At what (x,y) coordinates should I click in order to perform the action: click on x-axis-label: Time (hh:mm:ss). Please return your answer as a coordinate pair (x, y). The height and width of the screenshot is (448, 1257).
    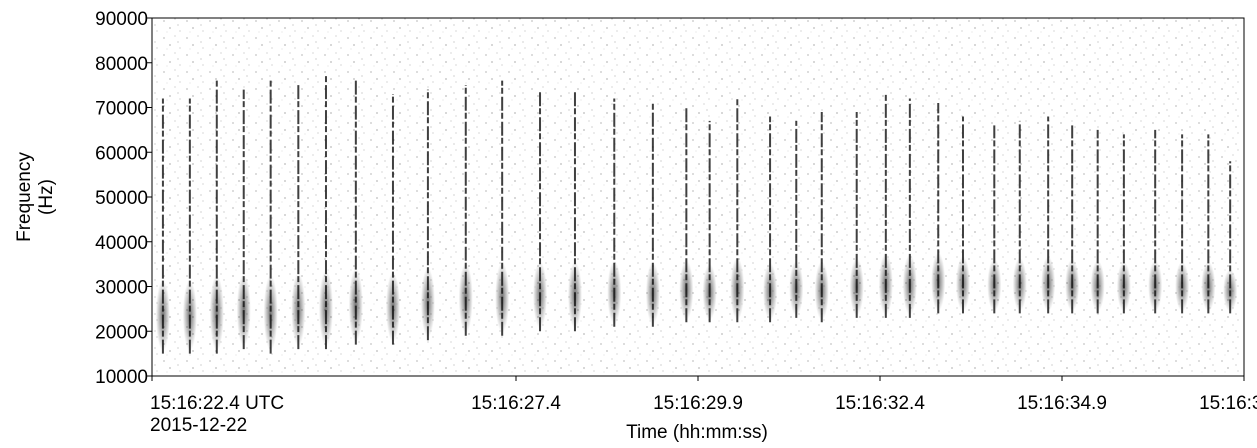
    Looking at the image, I should click on (697, 432).